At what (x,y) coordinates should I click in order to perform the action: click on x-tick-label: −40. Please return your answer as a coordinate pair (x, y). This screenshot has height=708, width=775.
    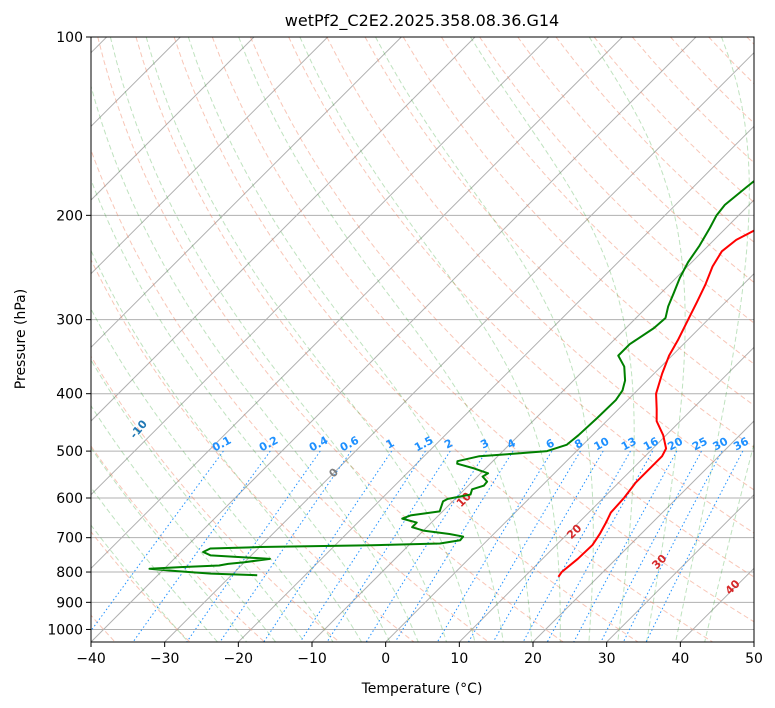
    Looking at the image, I should click on (91, 659).